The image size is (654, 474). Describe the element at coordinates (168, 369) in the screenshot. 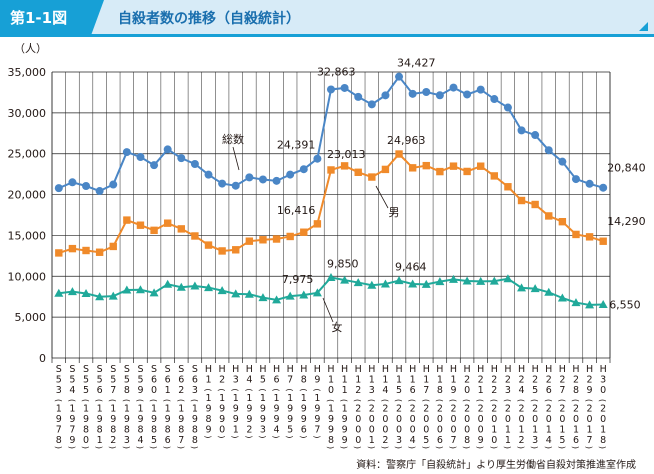

I see `x-tick-char: S` at that location.